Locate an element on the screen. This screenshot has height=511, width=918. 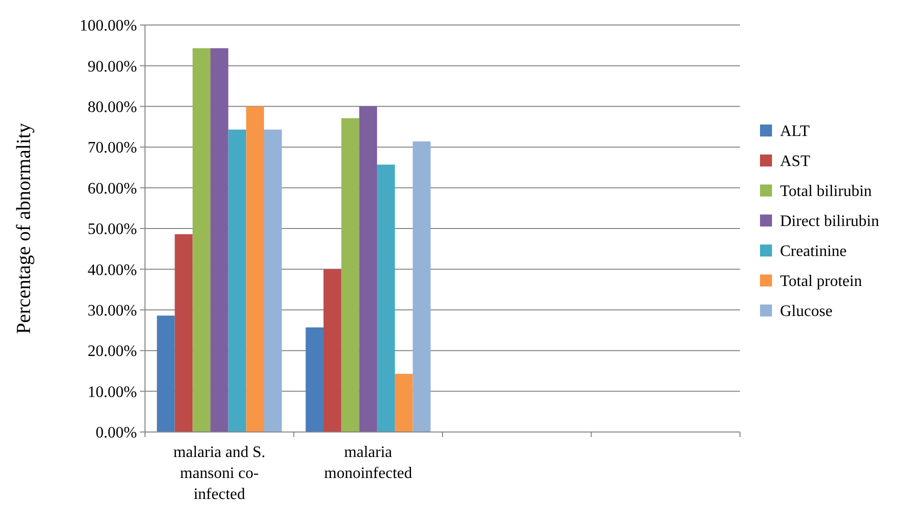
y-tick-label: 100.00% is located at coordinates (108, 26).